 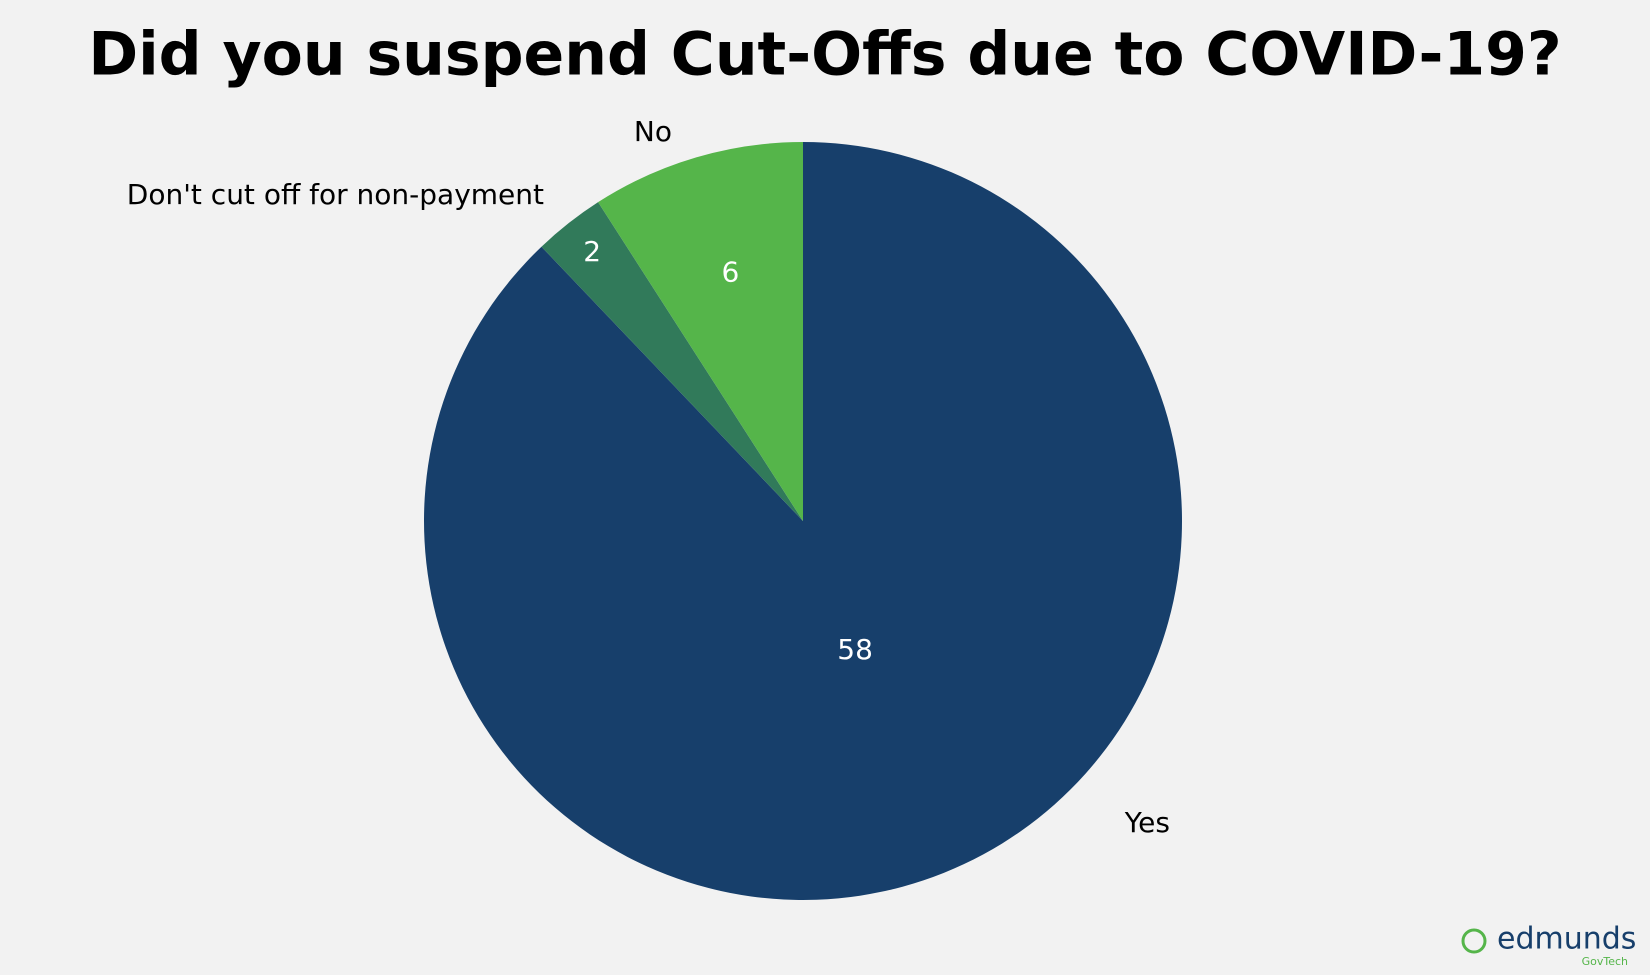 I want to click on data-label: 6, so click(x=730, y=272).